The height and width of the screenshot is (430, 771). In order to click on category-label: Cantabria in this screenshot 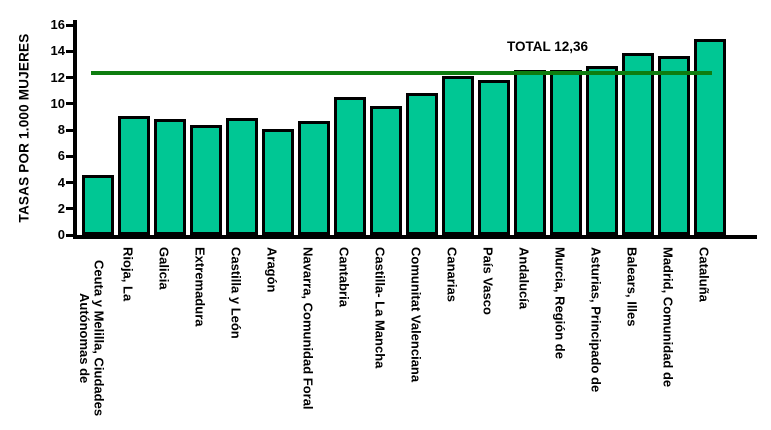, I will do `click(344, 277)`.